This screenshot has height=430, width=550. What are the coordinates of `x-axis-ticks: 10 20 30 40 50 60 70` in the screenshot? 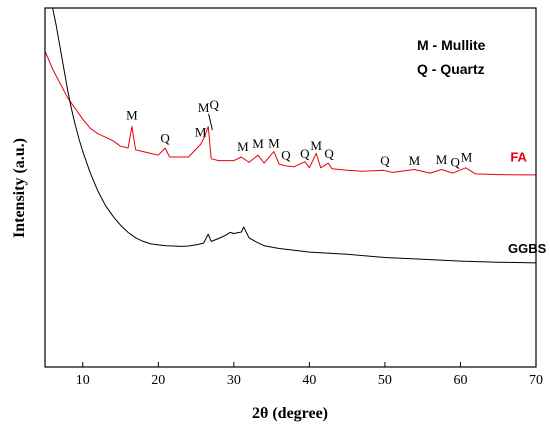 It's located at (309, 375).